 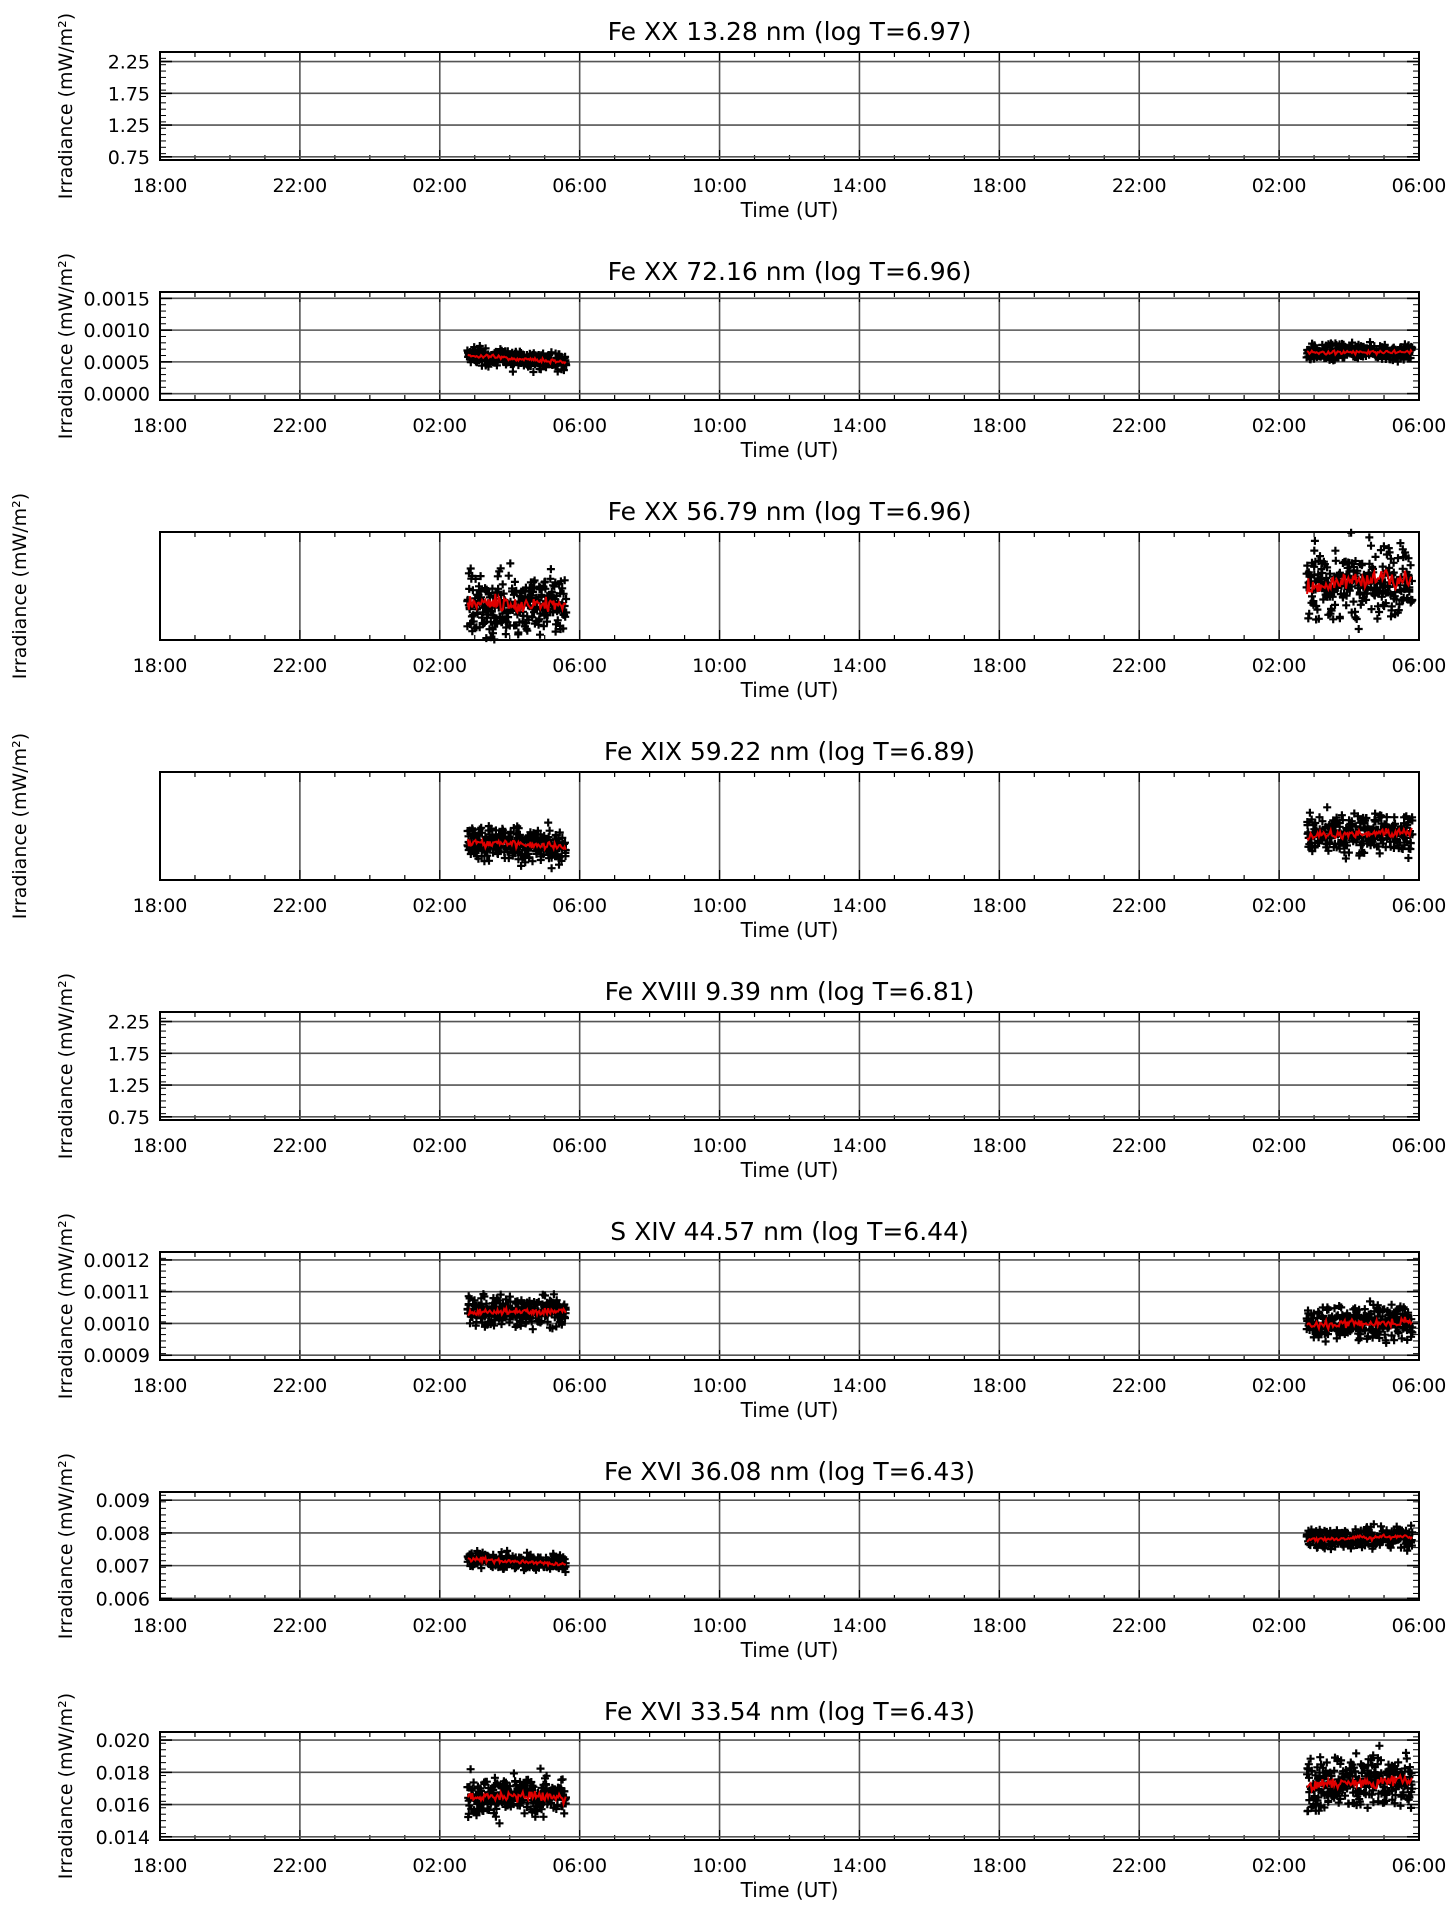 I want to click on y-tick-label: 1.75, so click(x=129, y=1054).